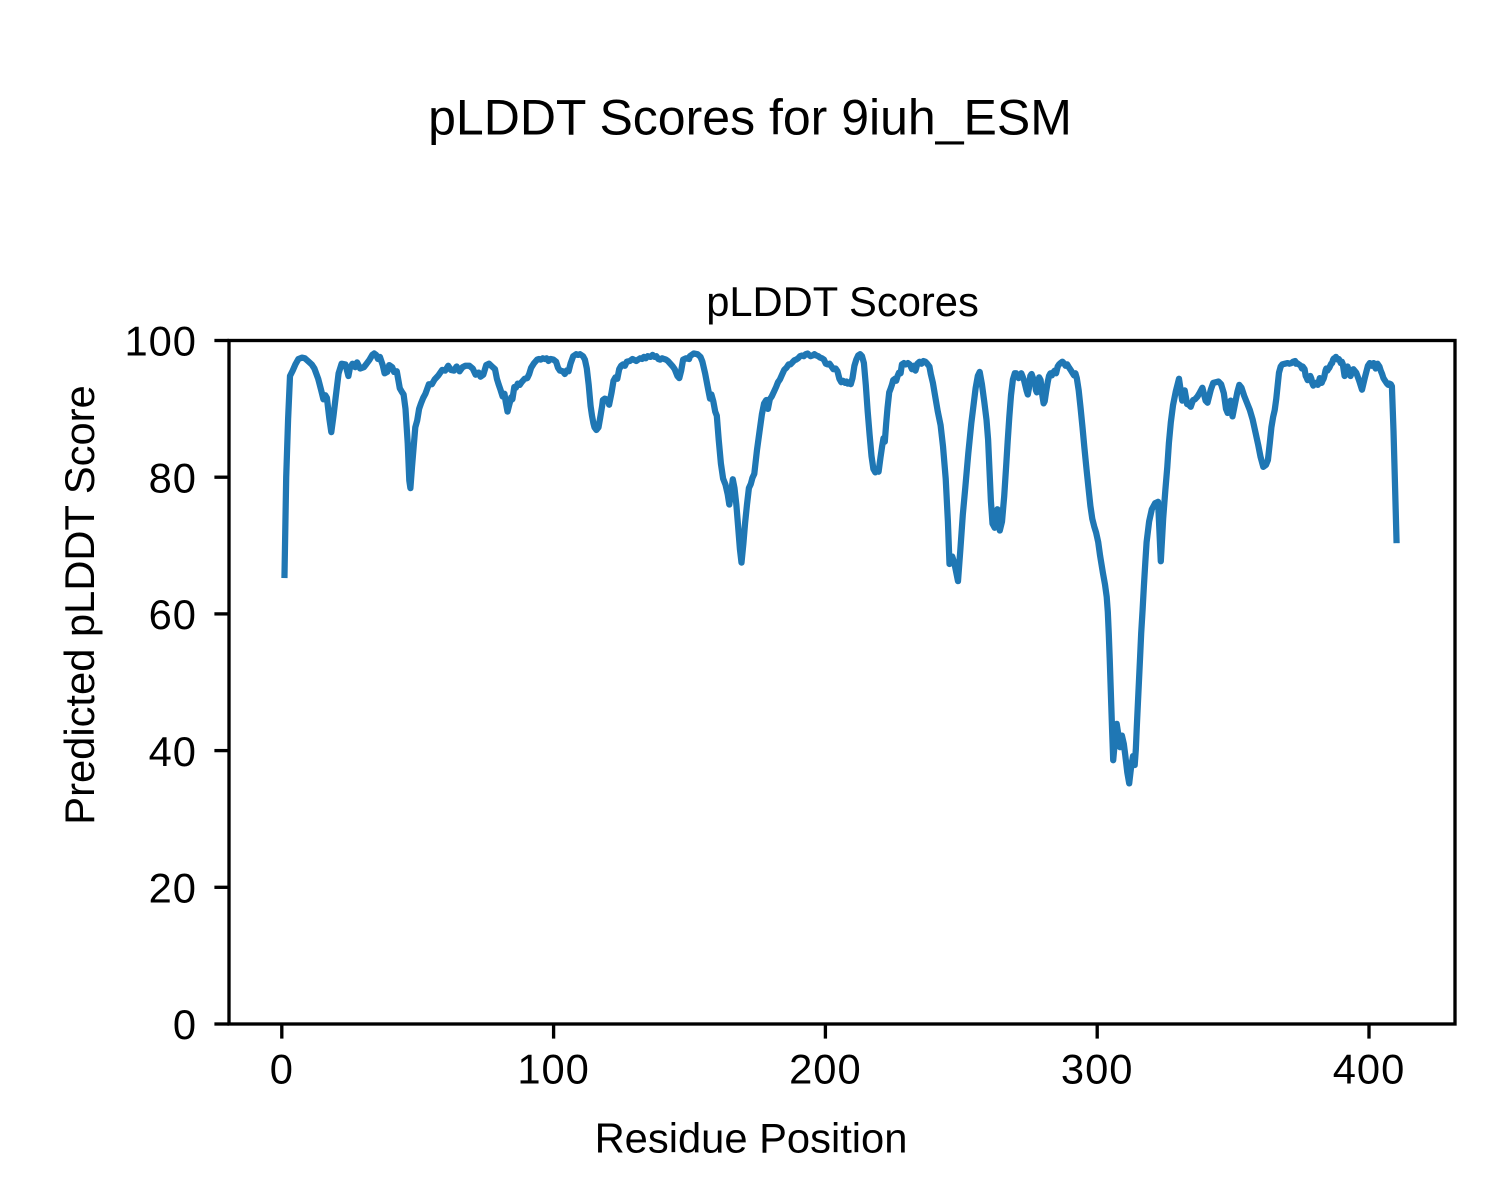 Image resolution: width=1500 pixels, height=1200 pixels. I want to click on svg-text: 20, so click(173, 888).